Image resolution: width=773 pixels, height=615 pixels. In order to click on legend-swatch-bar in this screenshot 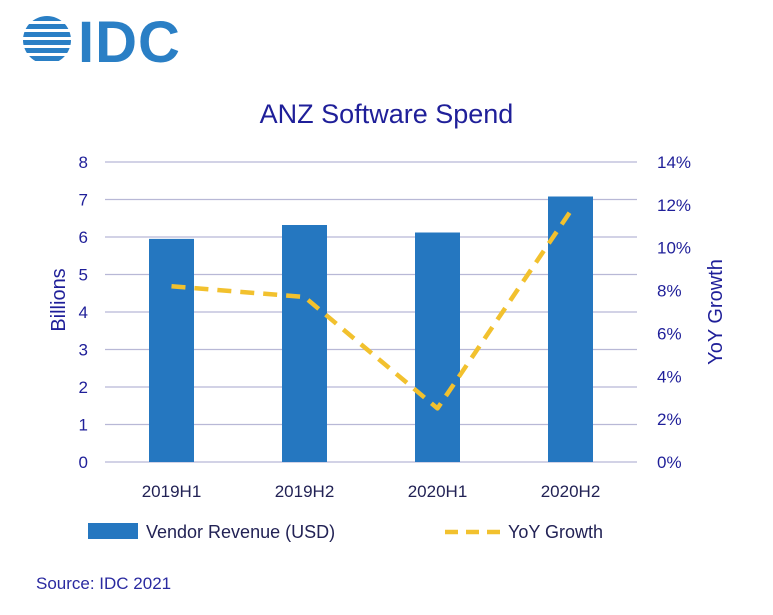, I will do `click(113, 531)`.